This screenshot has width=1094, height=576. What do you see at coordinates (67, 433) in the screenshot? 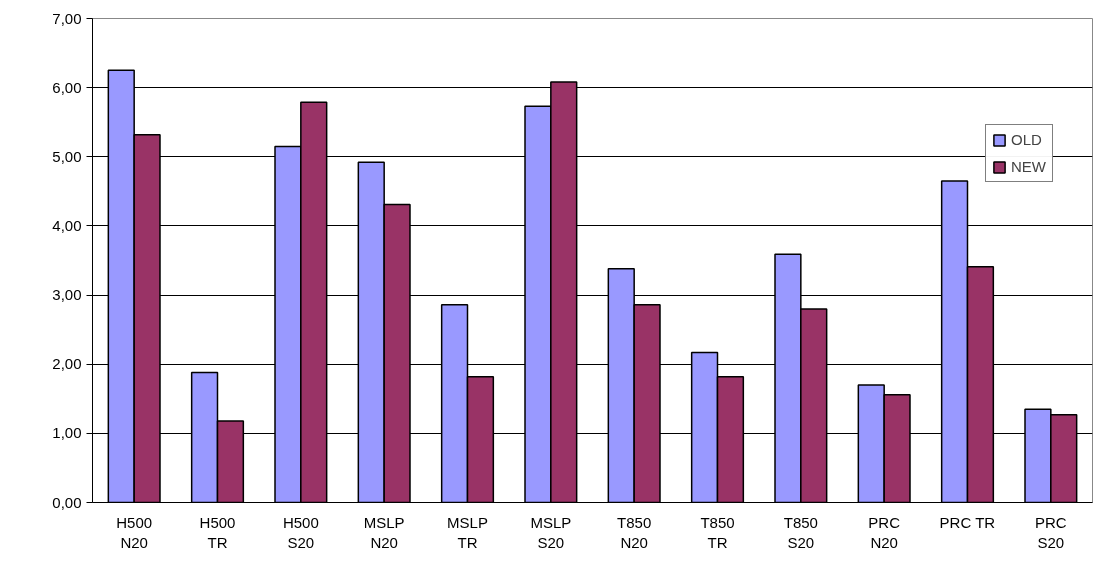
I see `y-tick-label: 1,00` at bounding box center [67, 433].